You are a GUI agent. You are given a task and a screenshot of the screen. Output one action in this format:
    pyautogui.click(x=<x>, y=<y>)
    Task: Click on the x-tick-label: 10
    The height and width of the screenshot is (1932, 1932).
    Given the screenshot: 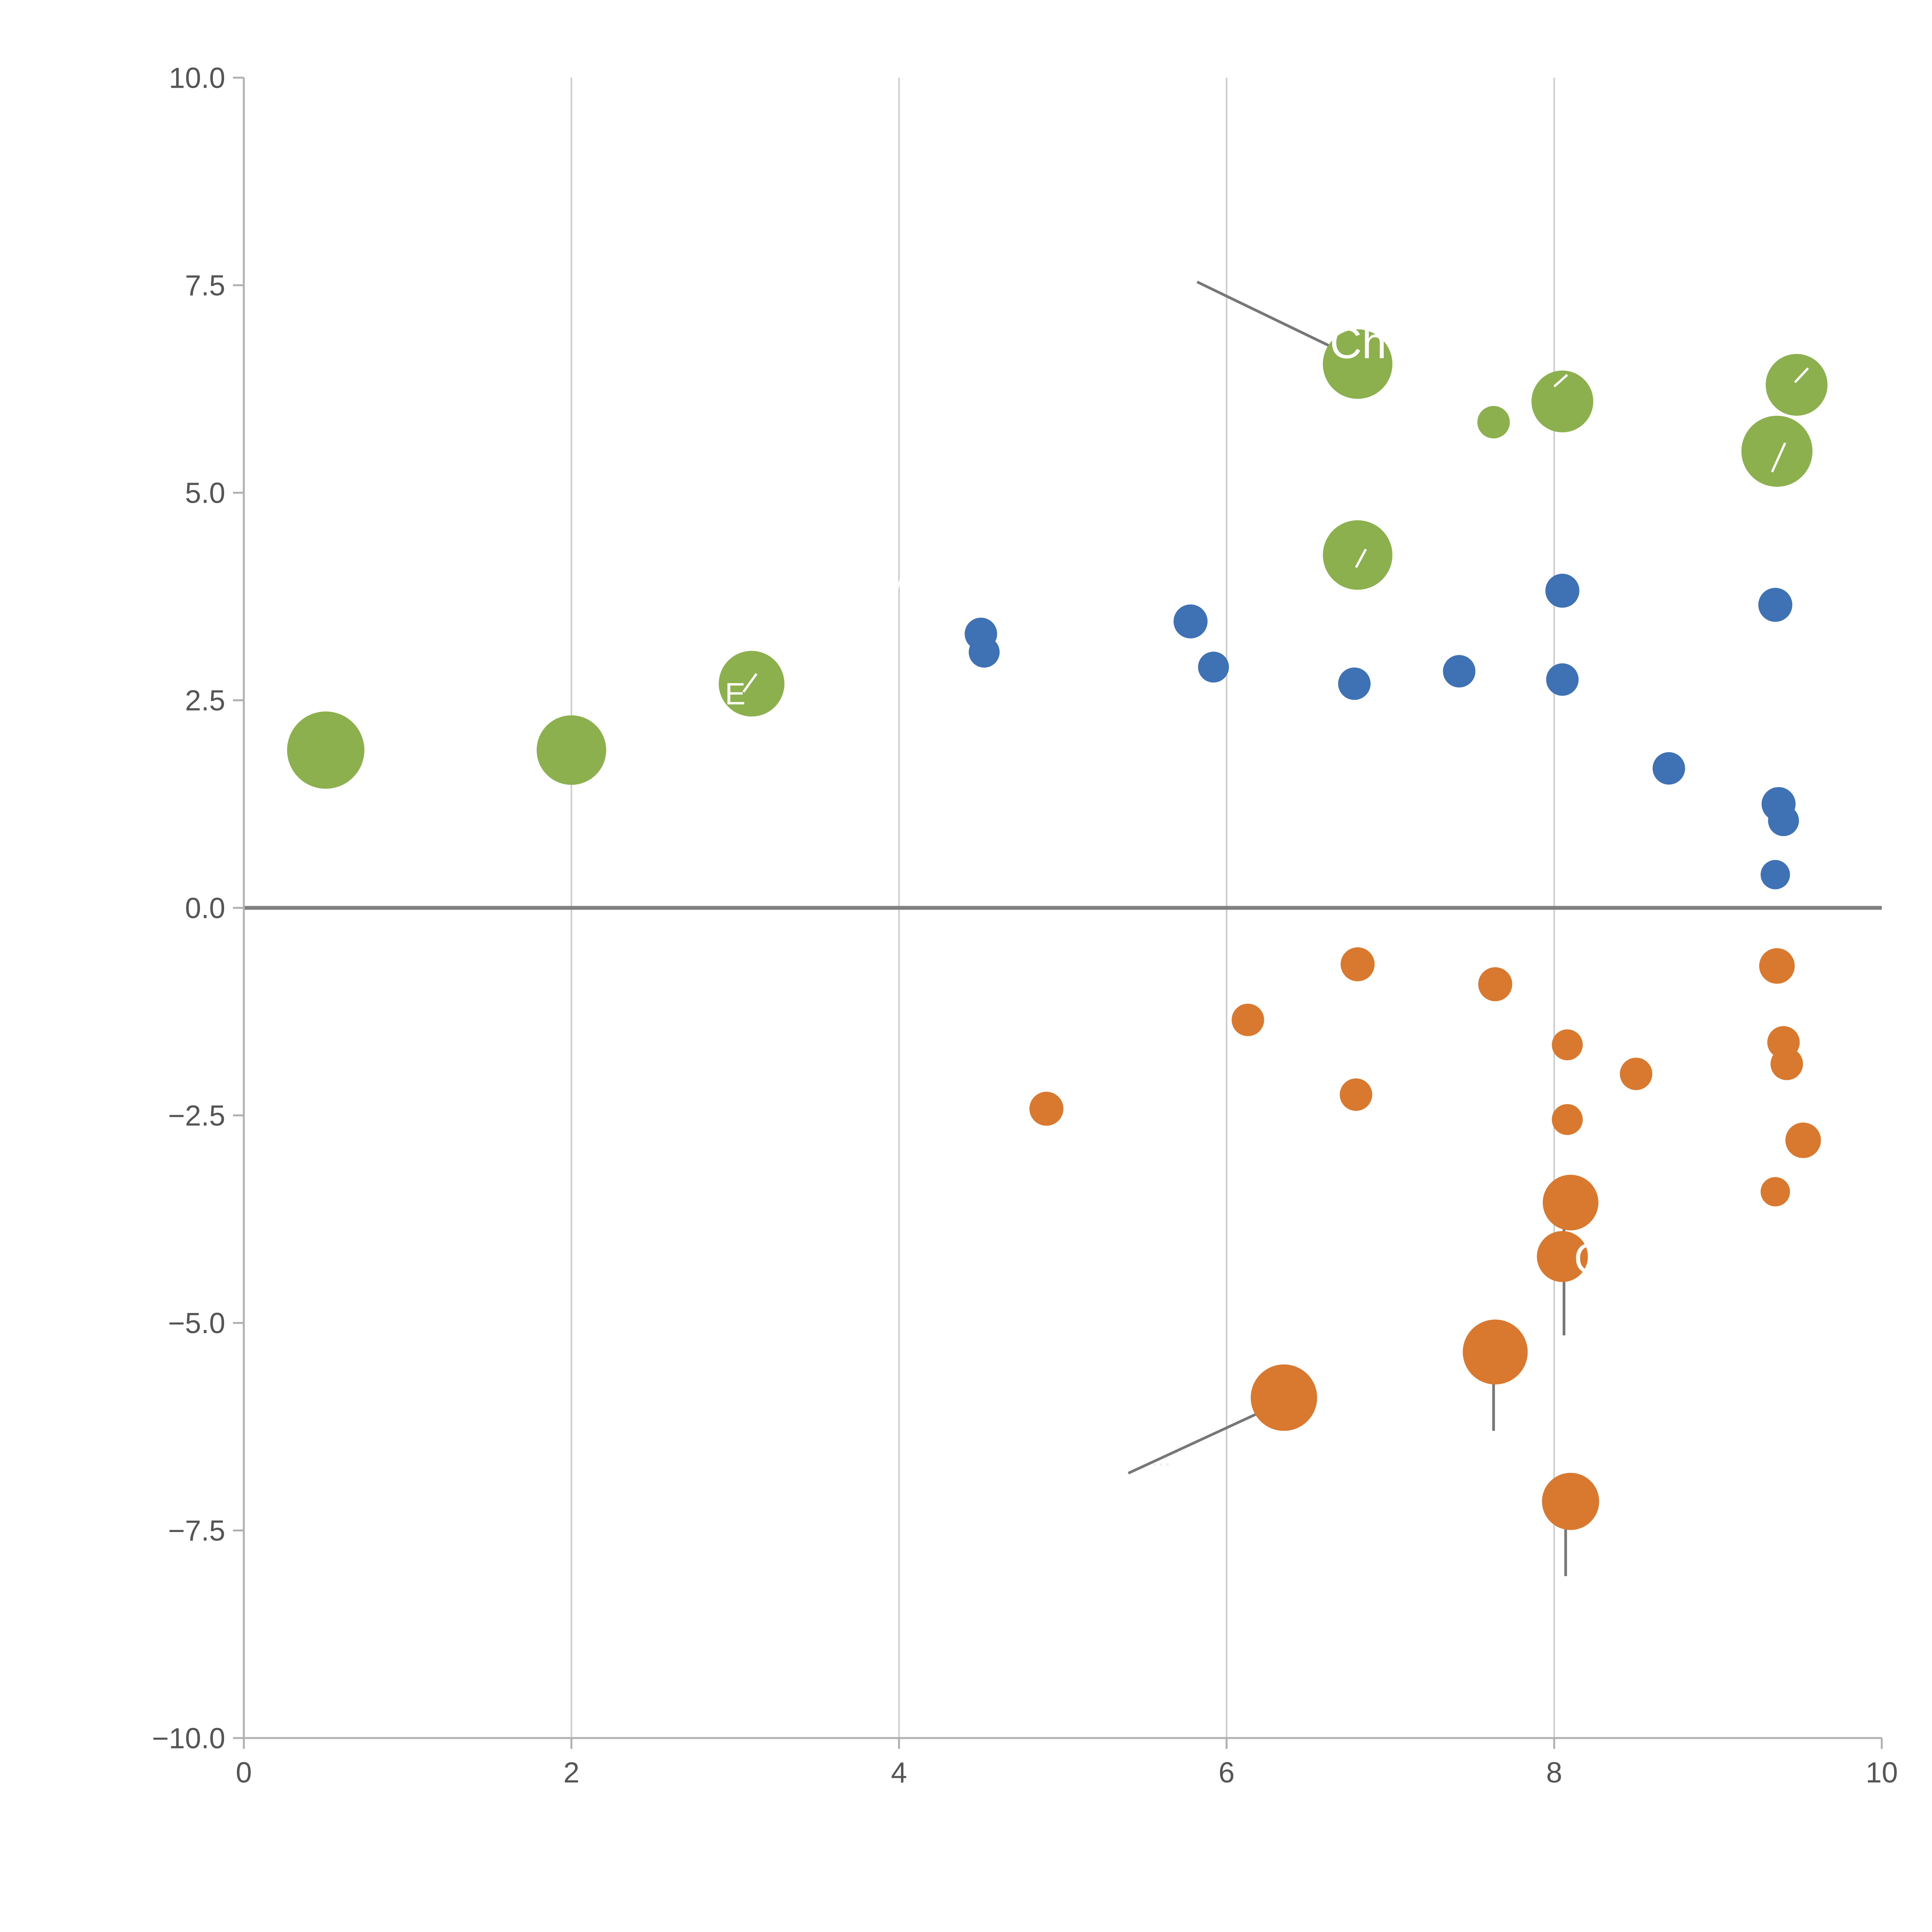 What is the action you would take?
    pyautogui.click(x=1882, y=1772)
    